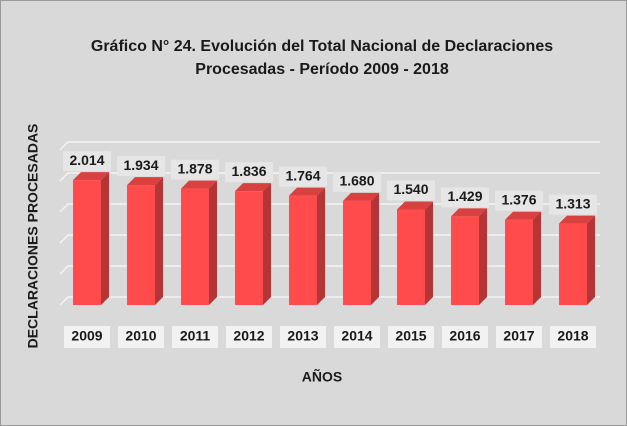  What do you see at coordinates (322, 376) in the screenshot?
I see `x-axis-label: AÑOS` at bounding box center [322, 376].